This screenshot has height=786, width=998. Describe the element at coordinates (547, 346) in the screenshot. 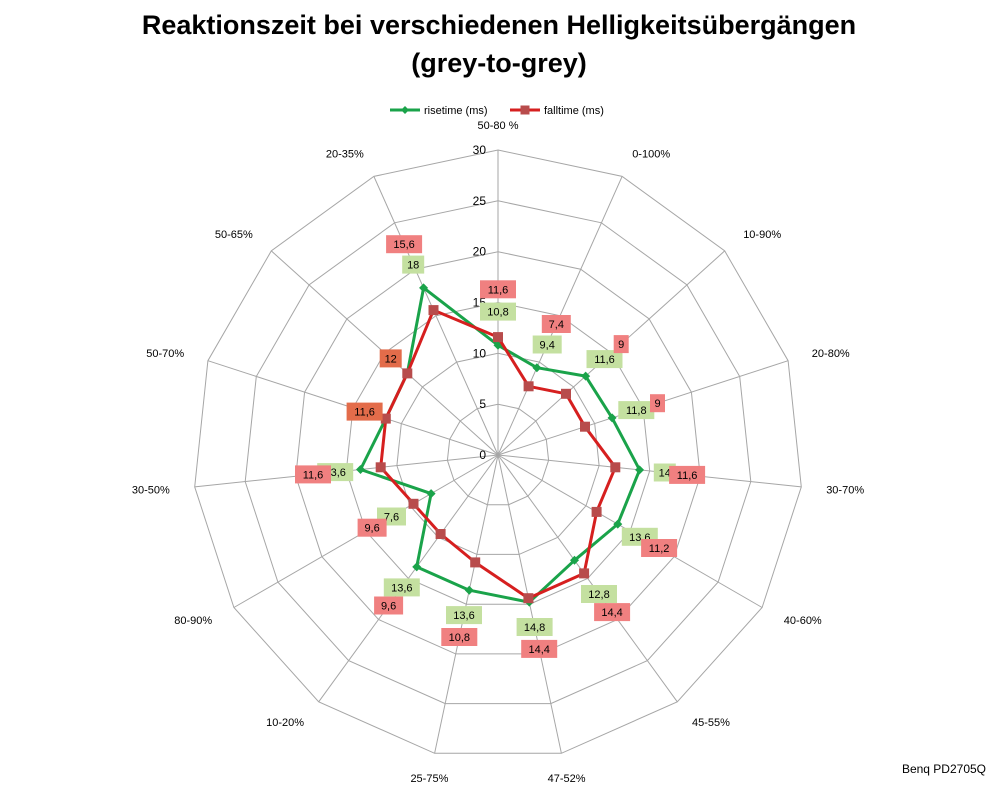

I see `data-label: 9,4` at that location.